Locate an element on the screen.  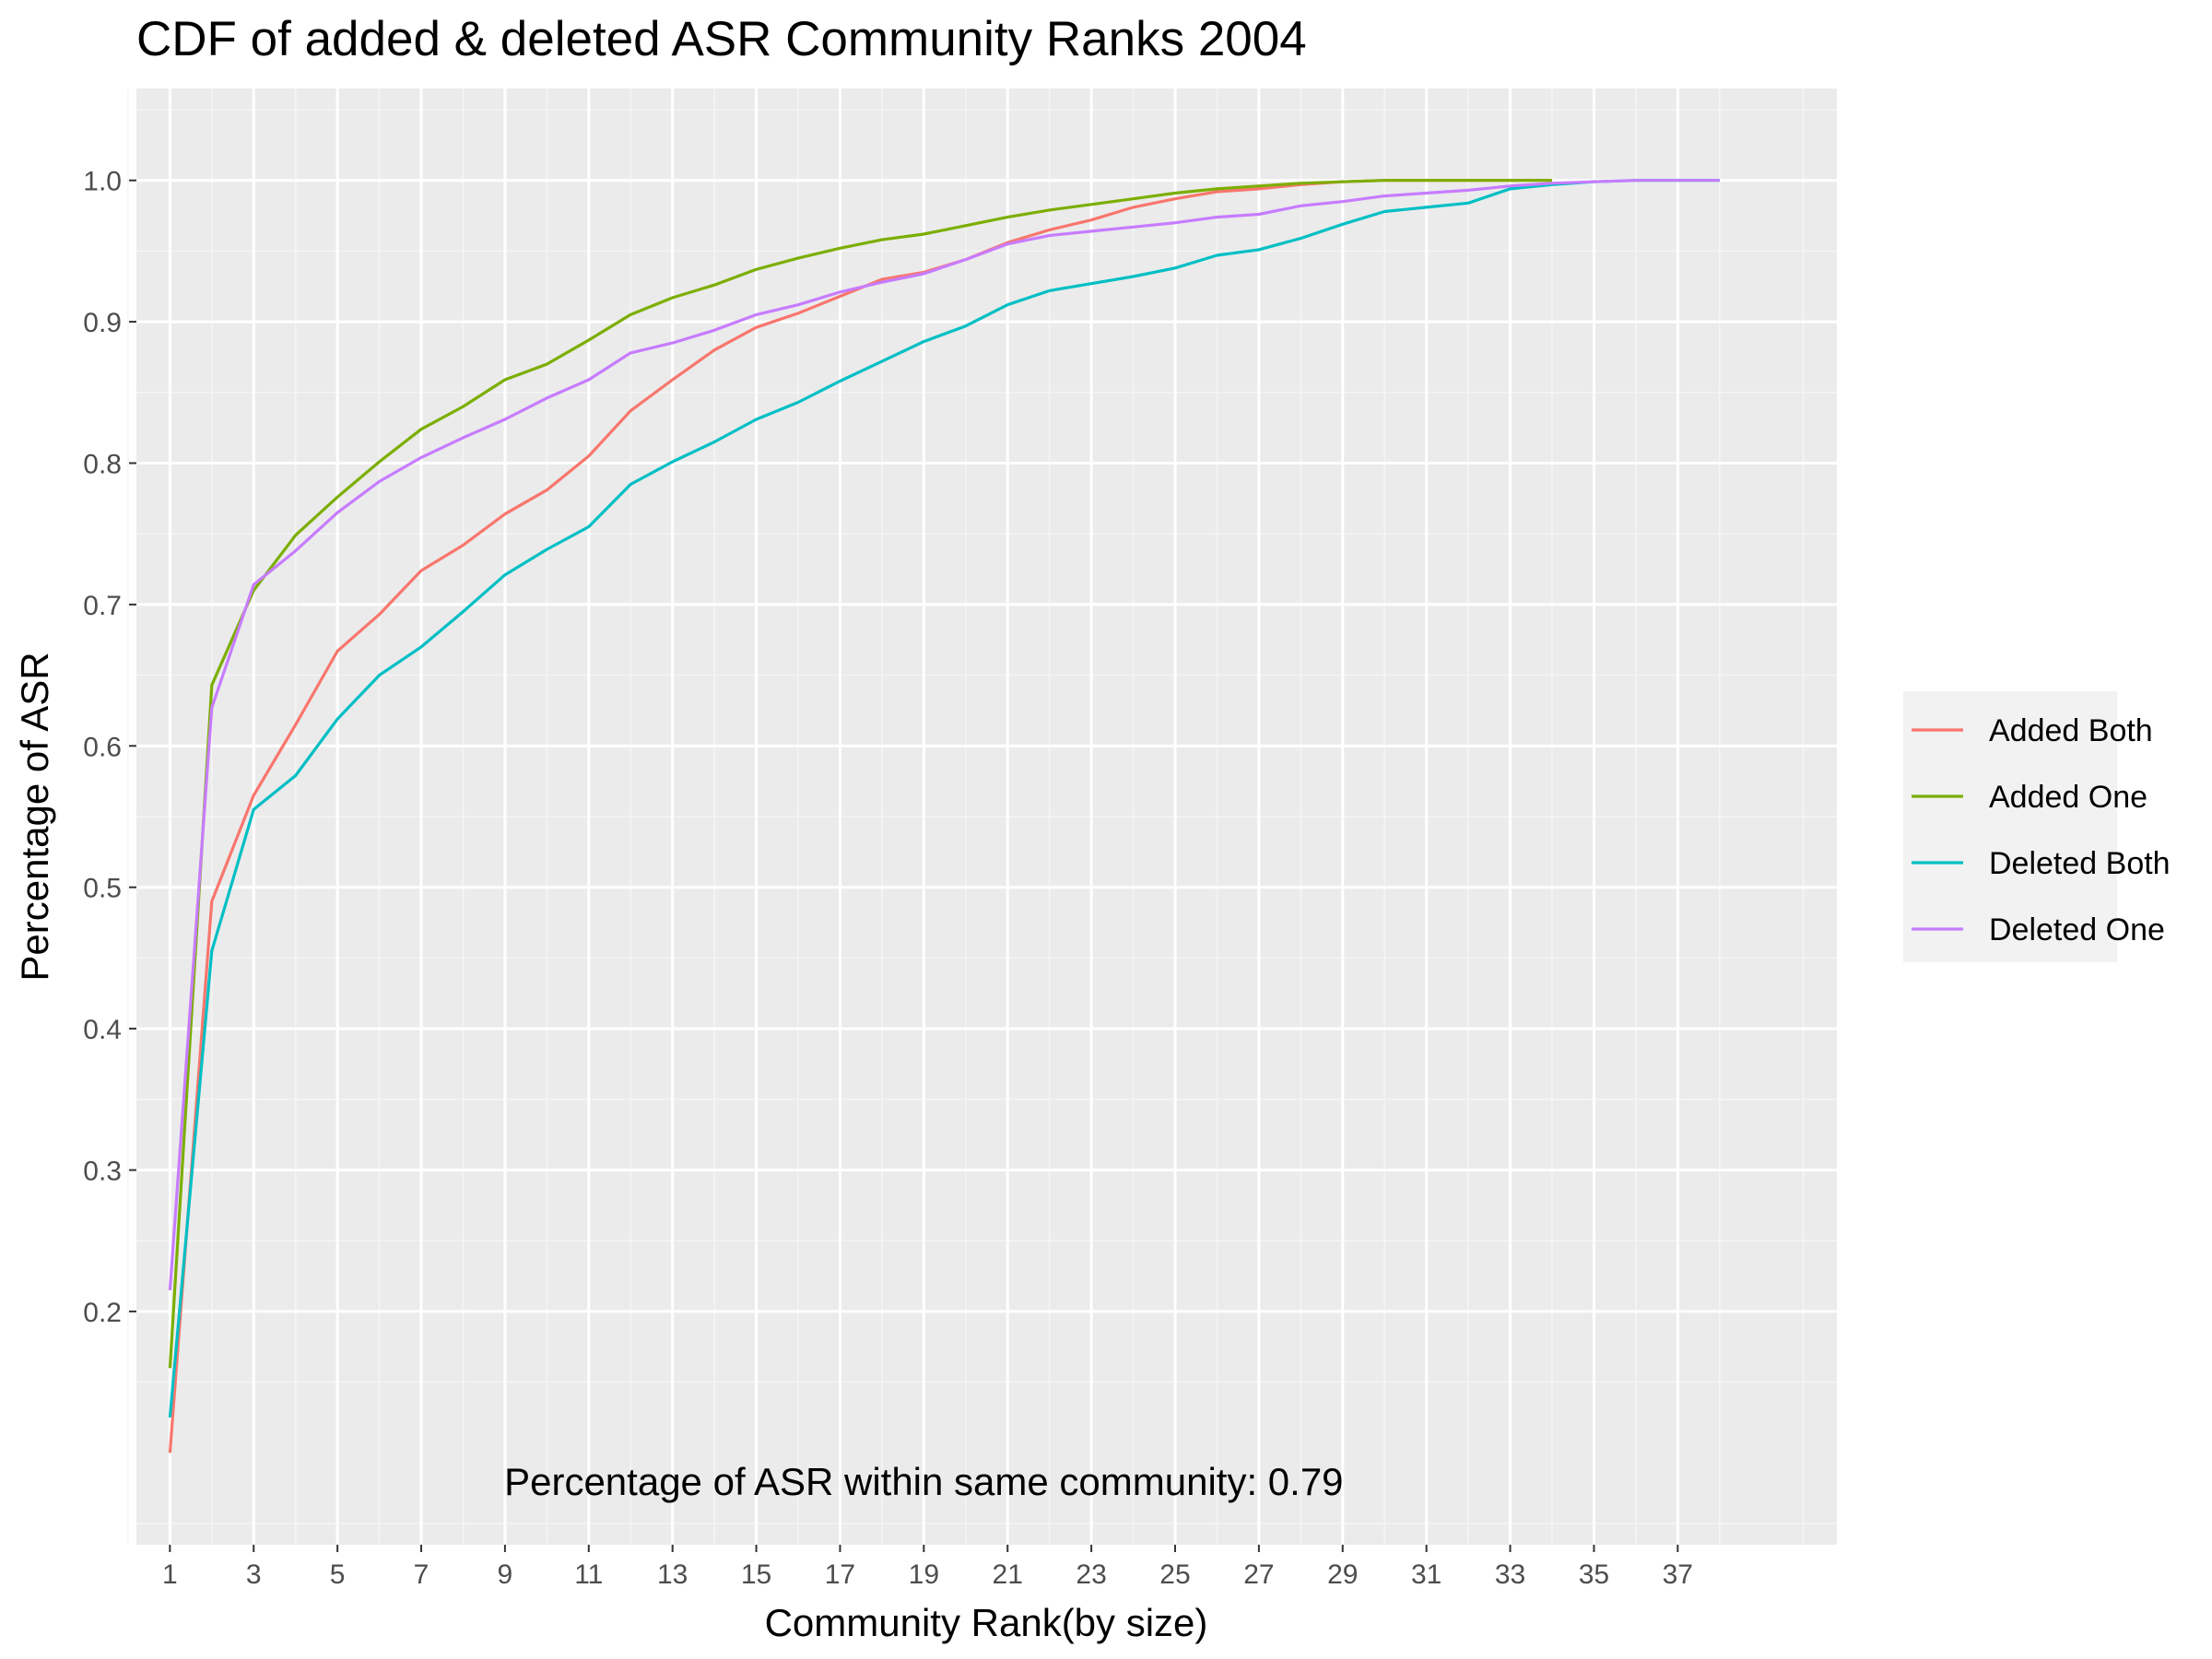
y-tick-label: 0.7 is located at coordinates (102, 606).